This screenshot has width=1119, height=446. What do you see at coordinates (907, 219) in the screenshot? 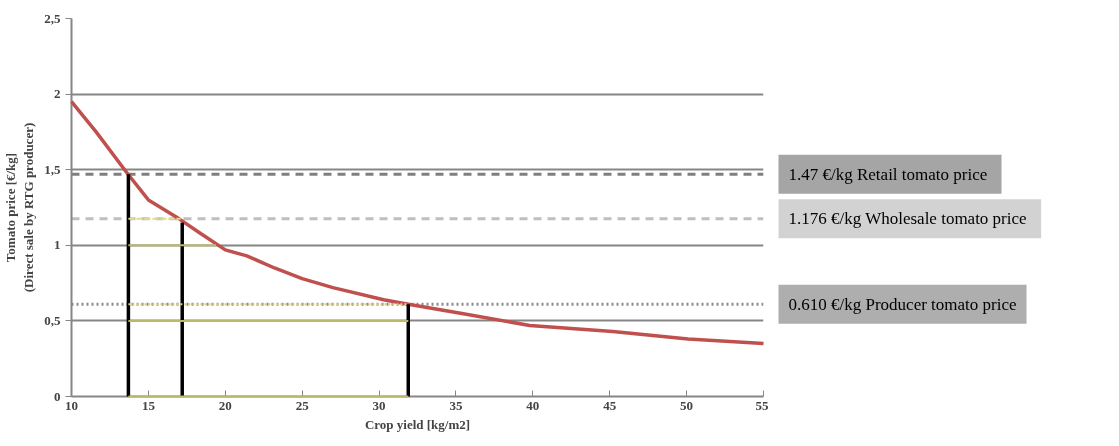
I see `ref-line-label: 1.176 €/kg Wholesale tomato price` at bounding box center [907, 219].